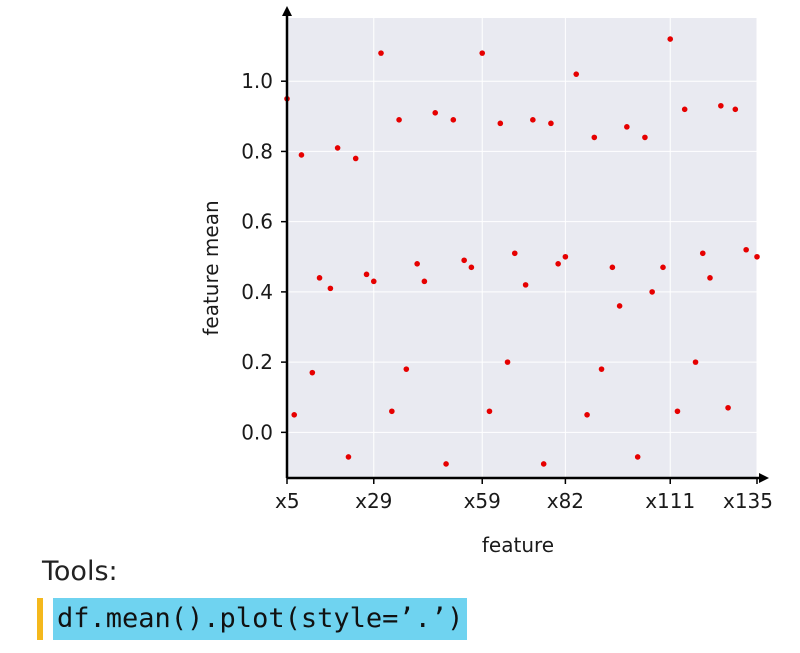 The height and width of the screenshot is (653, 800). I want to click on code-accent-bar, so click(40, 619).